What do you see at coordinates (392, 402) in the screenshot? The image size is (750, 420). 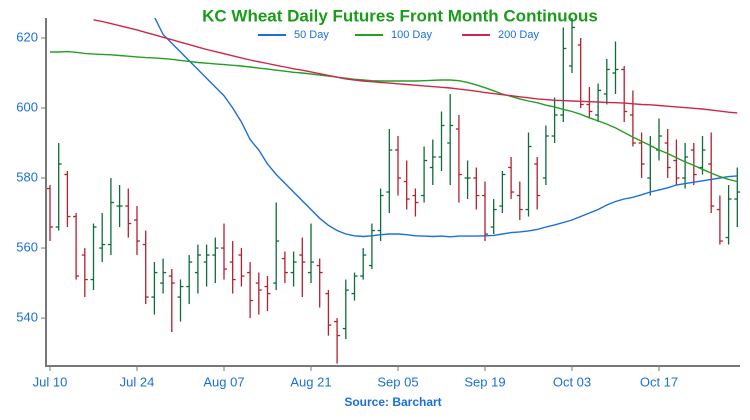 I see `source: Source: Barchart` at bounding box center [392, 402].